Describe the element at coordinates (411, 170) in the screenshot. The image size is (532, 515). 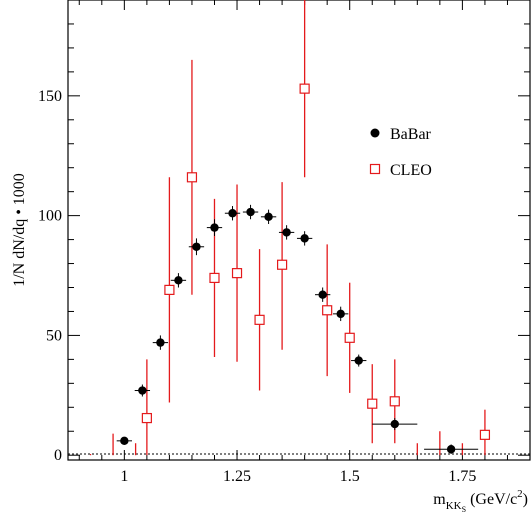
I see `legend-label-cleo: CLEO` at that location.